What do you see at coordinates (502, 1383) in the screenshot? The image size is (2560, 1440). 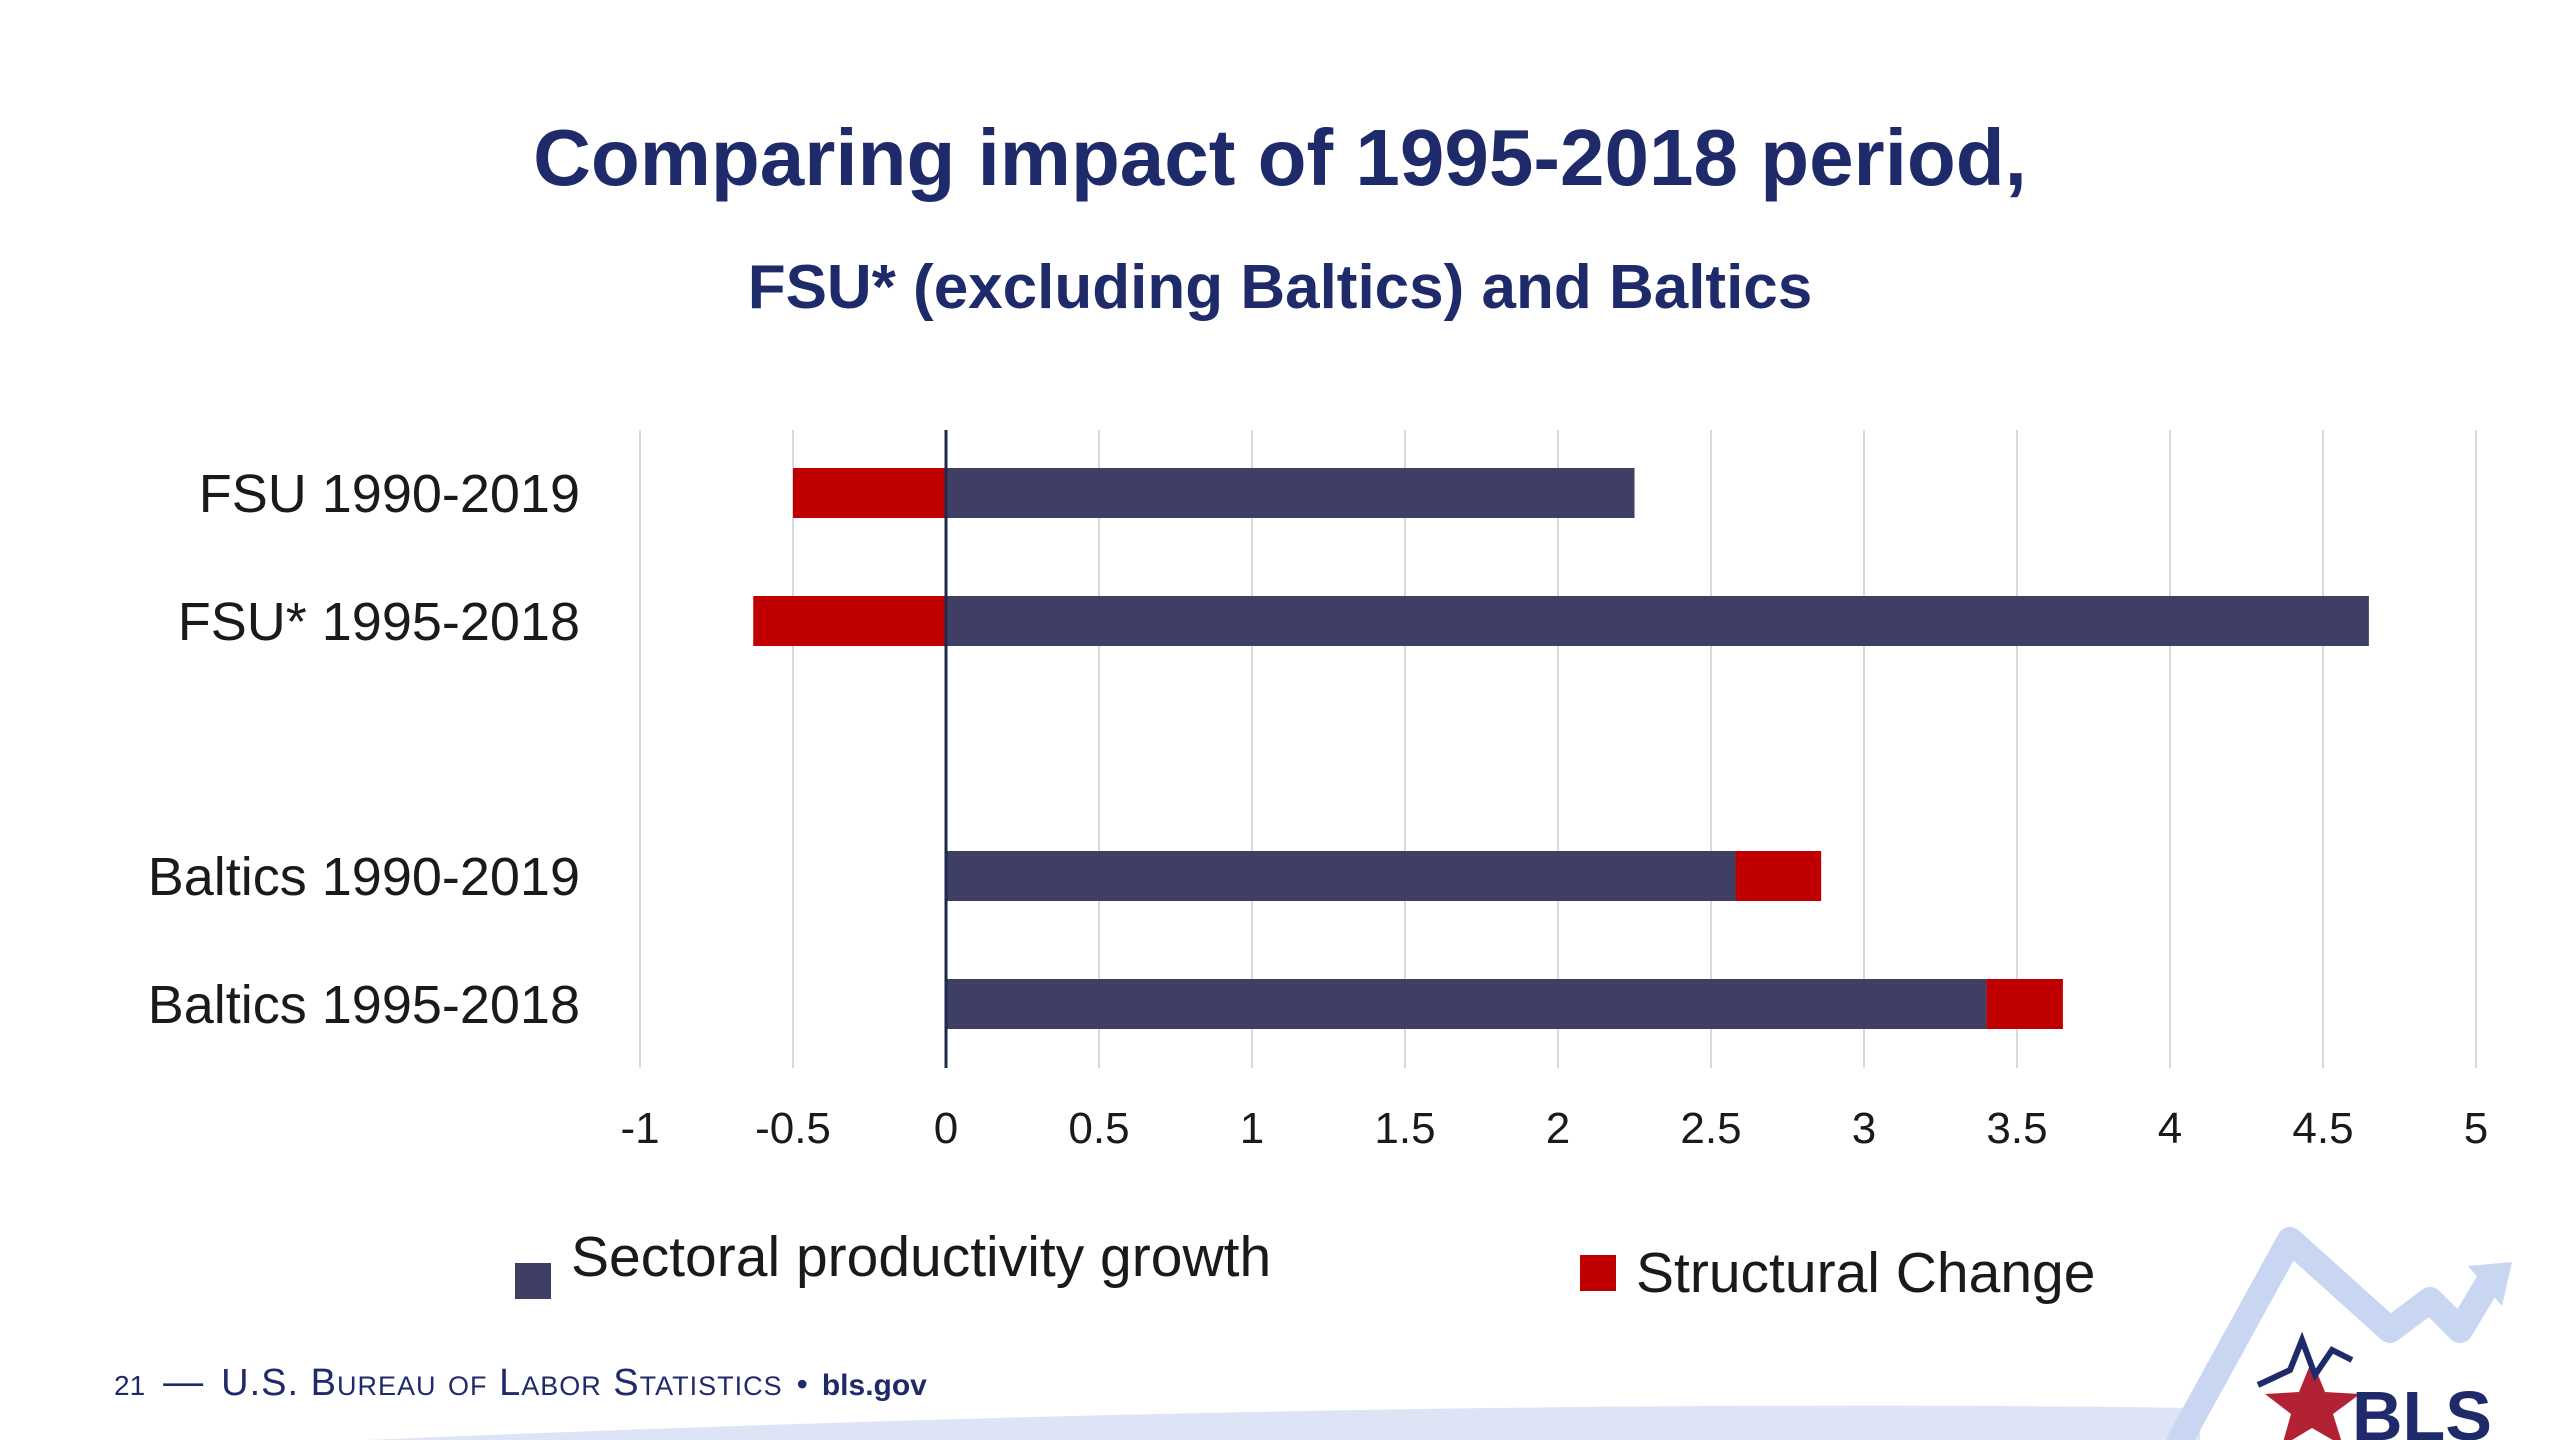 I see `footer-agency: U.S. Bureau of Labor Statistics` at bounding box center [502, 1383].